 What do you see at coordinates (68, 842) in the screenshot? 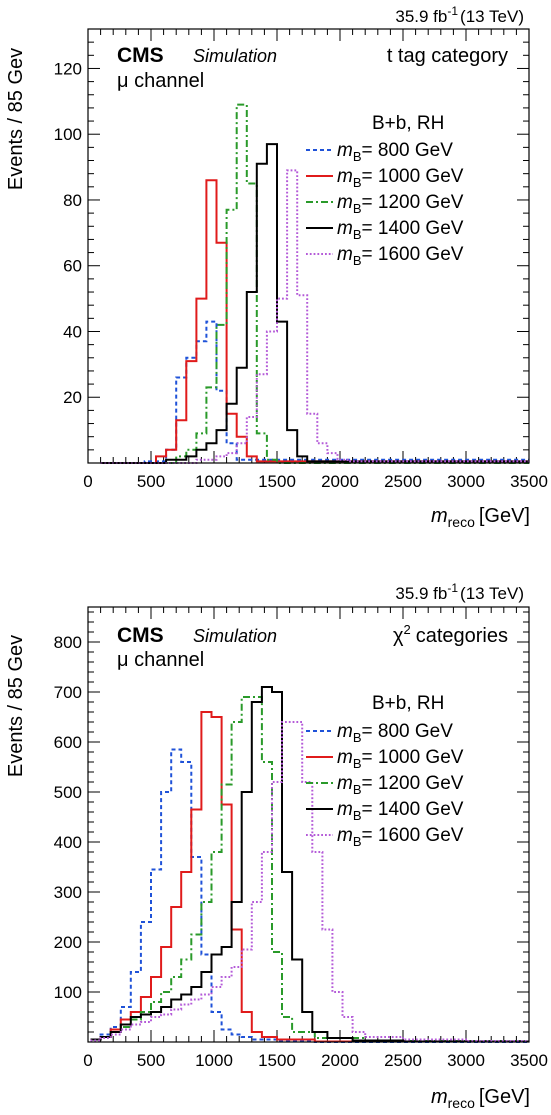
I see `y-tick-label: 400` at bounding box center [68, 842].